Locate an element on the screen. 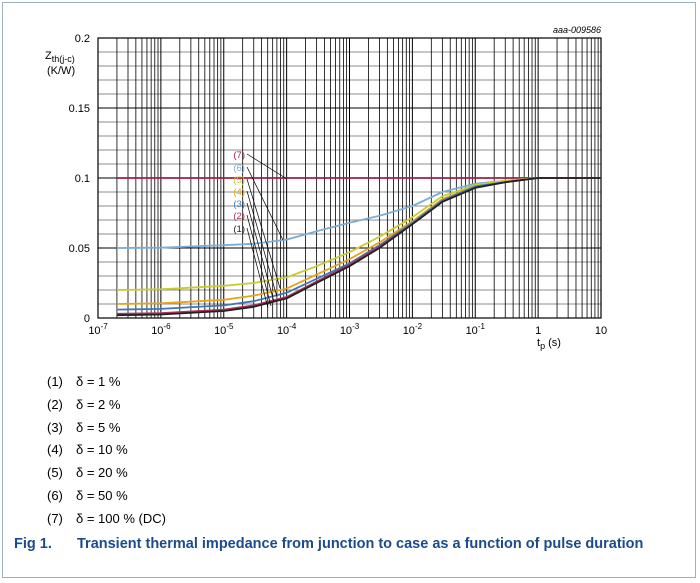 The width and height of the screenshot is (700, 583). x-tick-label: 1 is located at coordinates (538, 331).